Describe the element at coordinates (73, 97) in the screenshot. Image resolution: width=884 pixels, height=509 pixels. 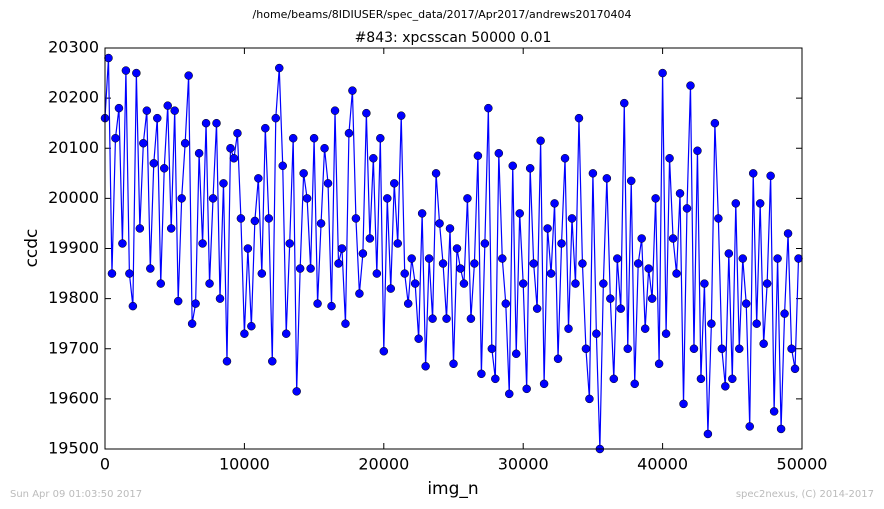
I see `y-tick-label: 20200` at that location.